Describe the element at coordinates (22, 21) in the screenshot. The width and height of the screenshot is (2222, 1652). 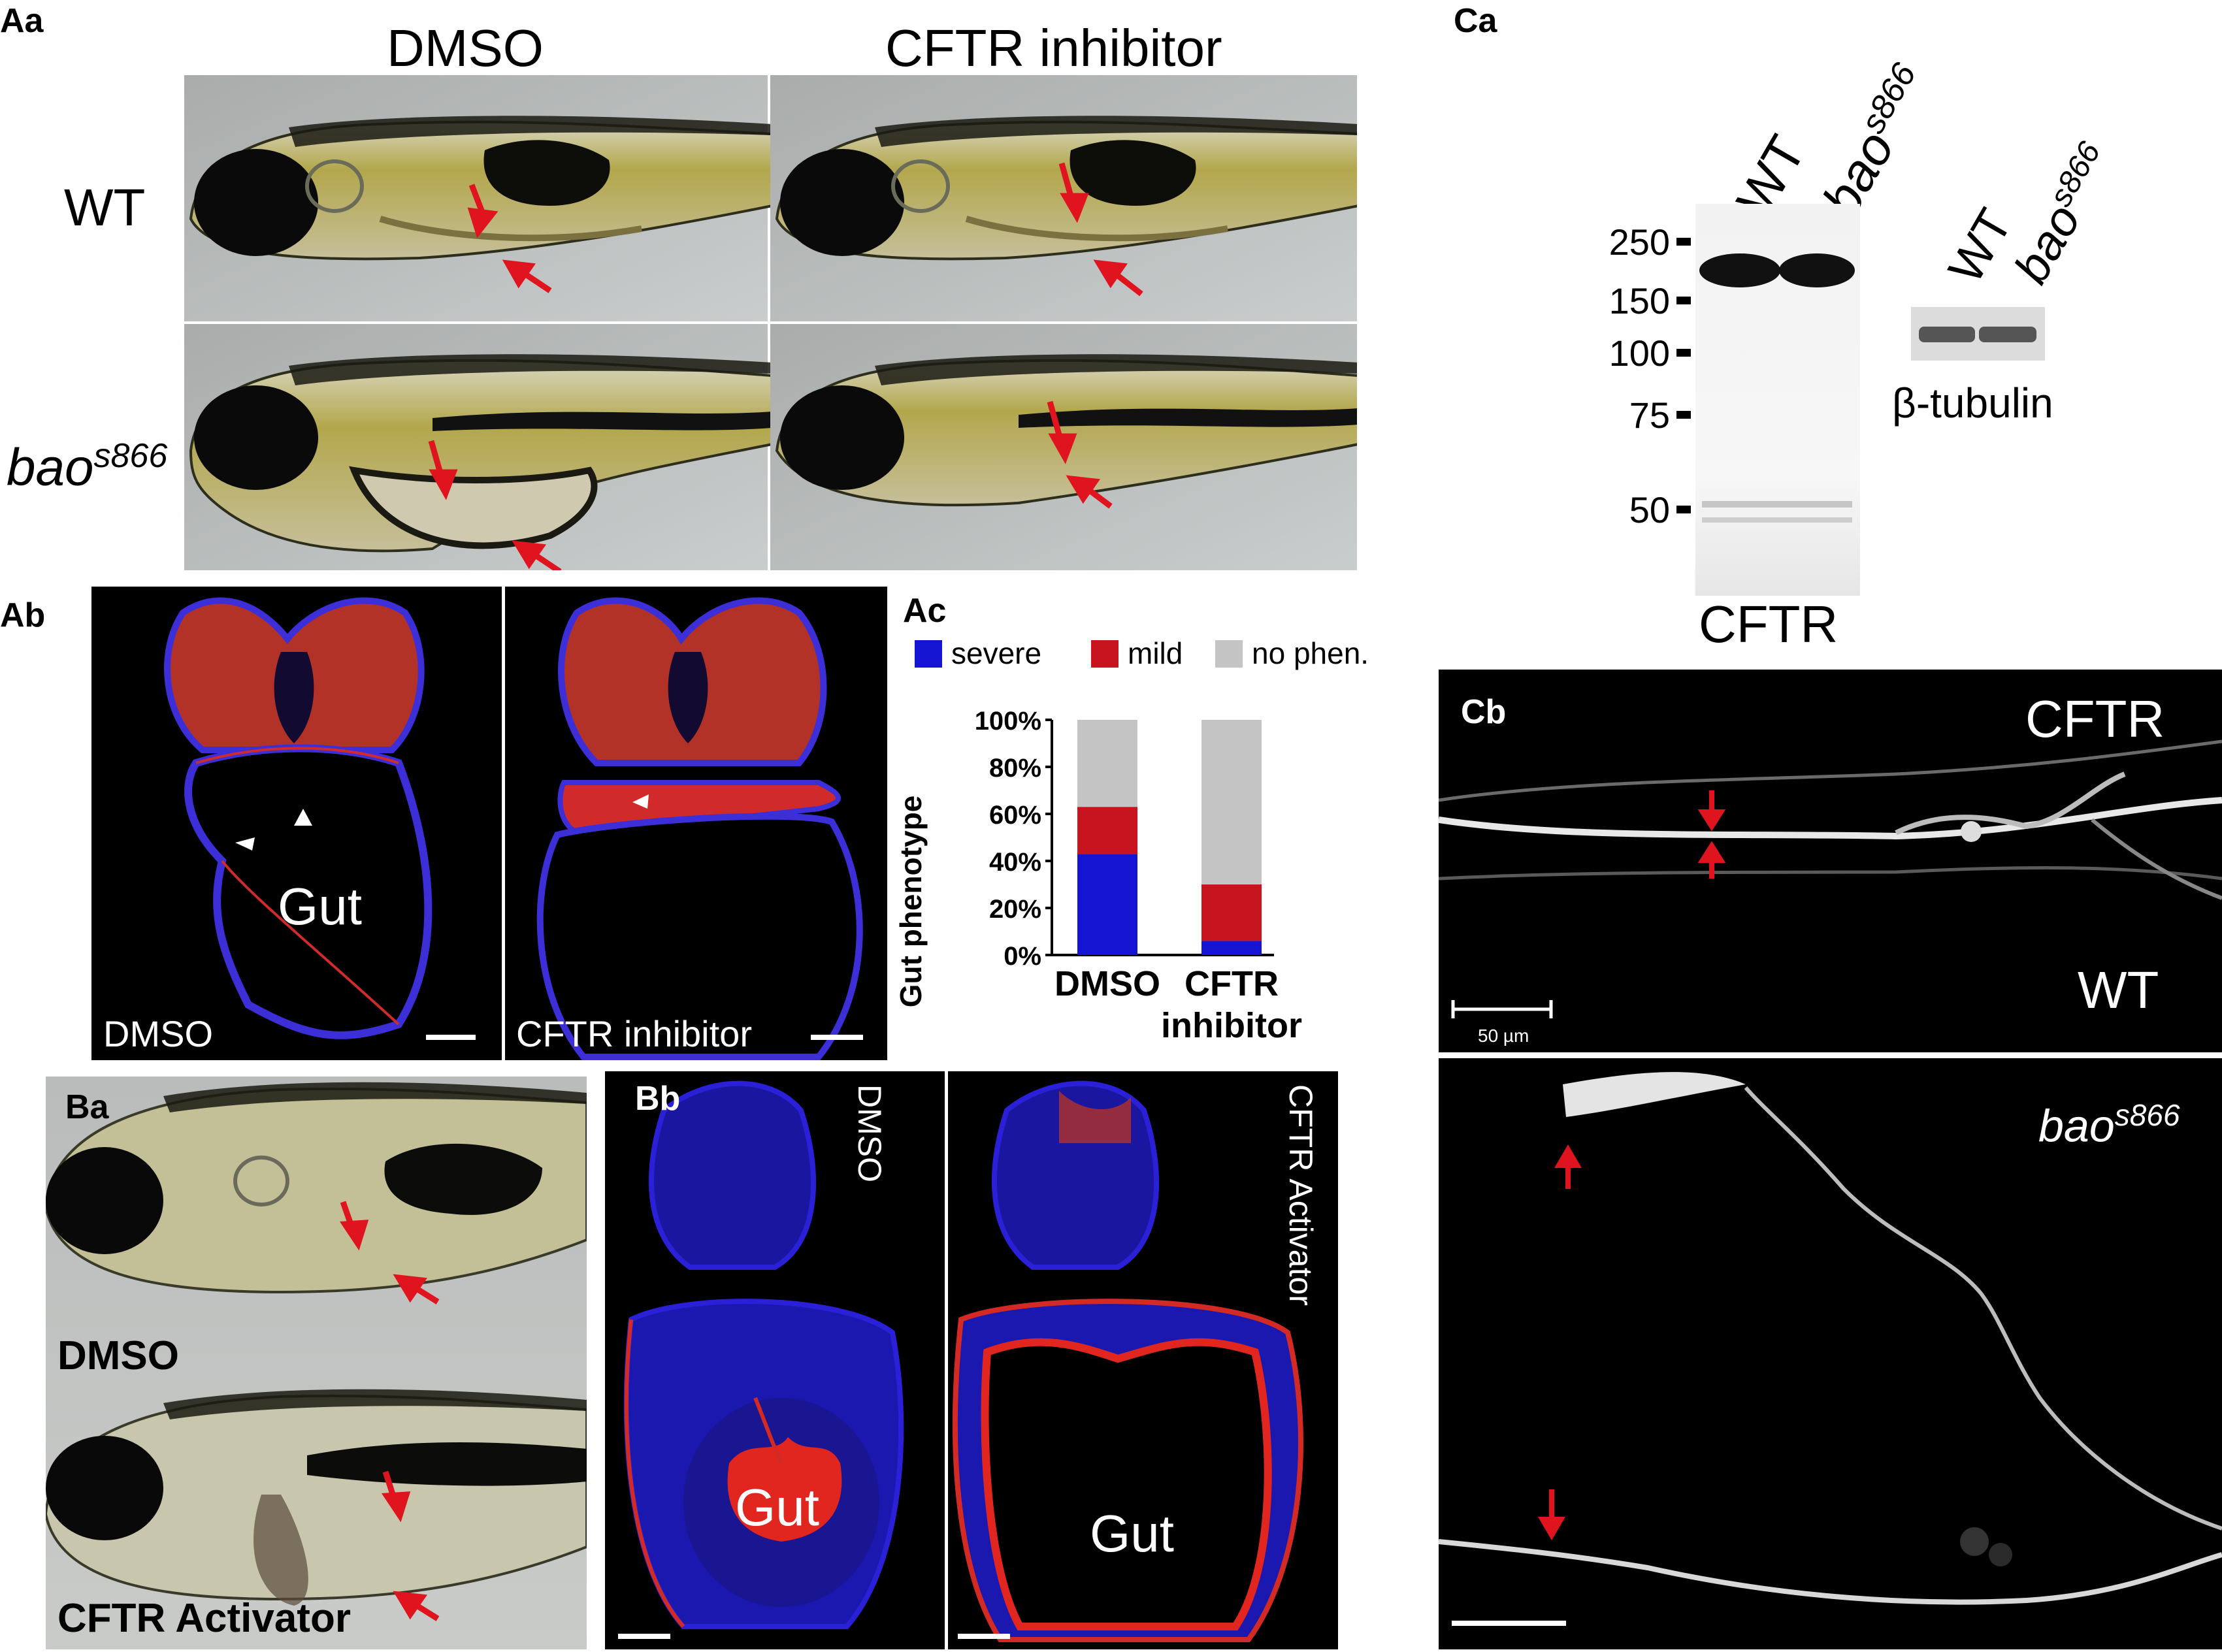
I see `panel-letter-Aa: Aa` at that location.